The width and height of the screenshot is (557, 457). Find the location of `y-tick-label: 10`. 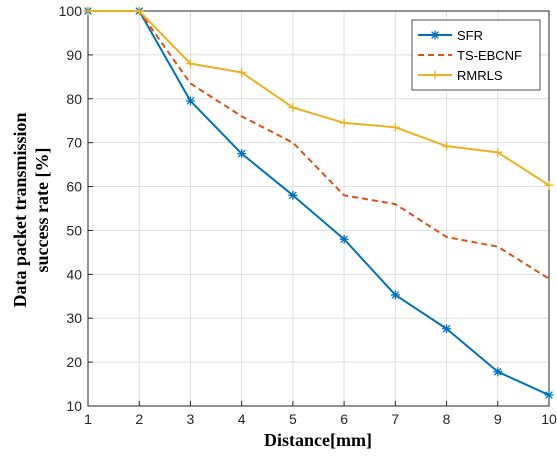

y-tick-label: 10 is located at coordinates (74, 406).